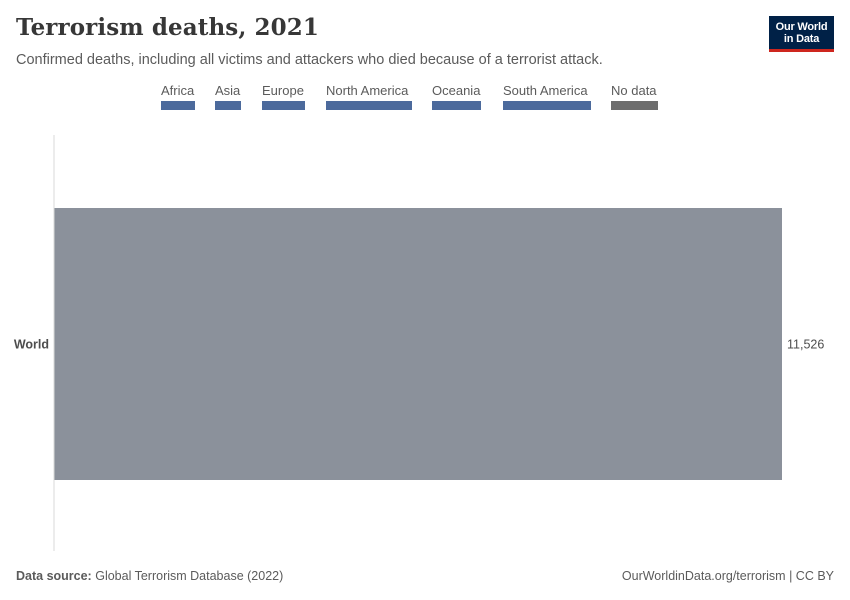 This screenshot has width=850, height=600. What do you see at coordinates (228, 90) in the screenshot?
I see `legend-label: Asia` at bounding box center [228, 90].